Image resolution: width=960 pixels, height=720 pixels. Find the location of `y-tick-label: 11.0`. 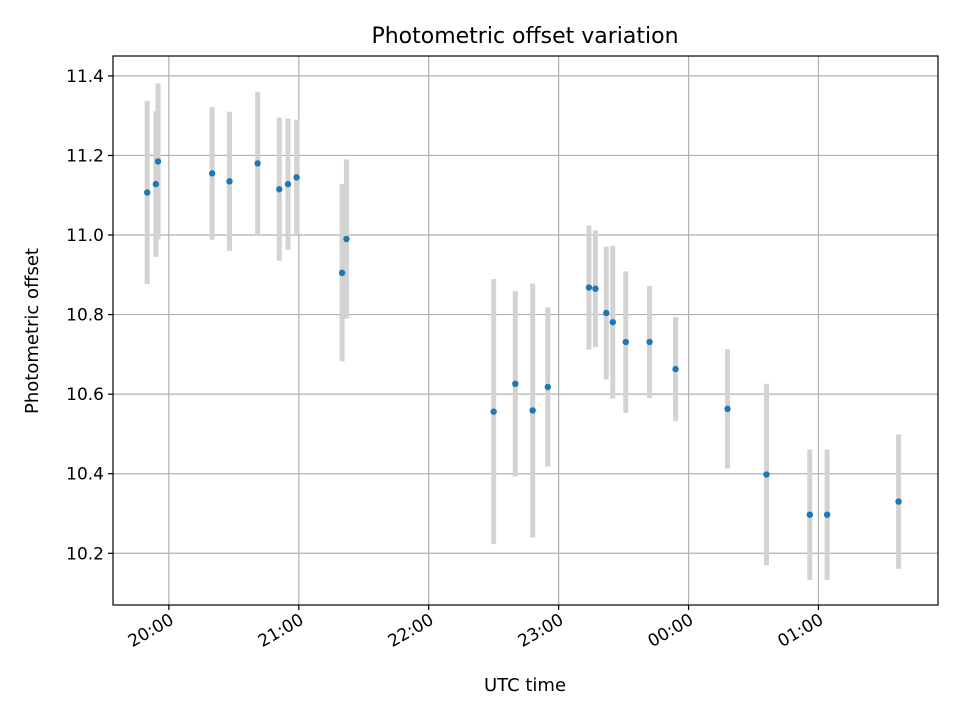

y-tick-label: 11.0 is located at coordinates (85, 236).